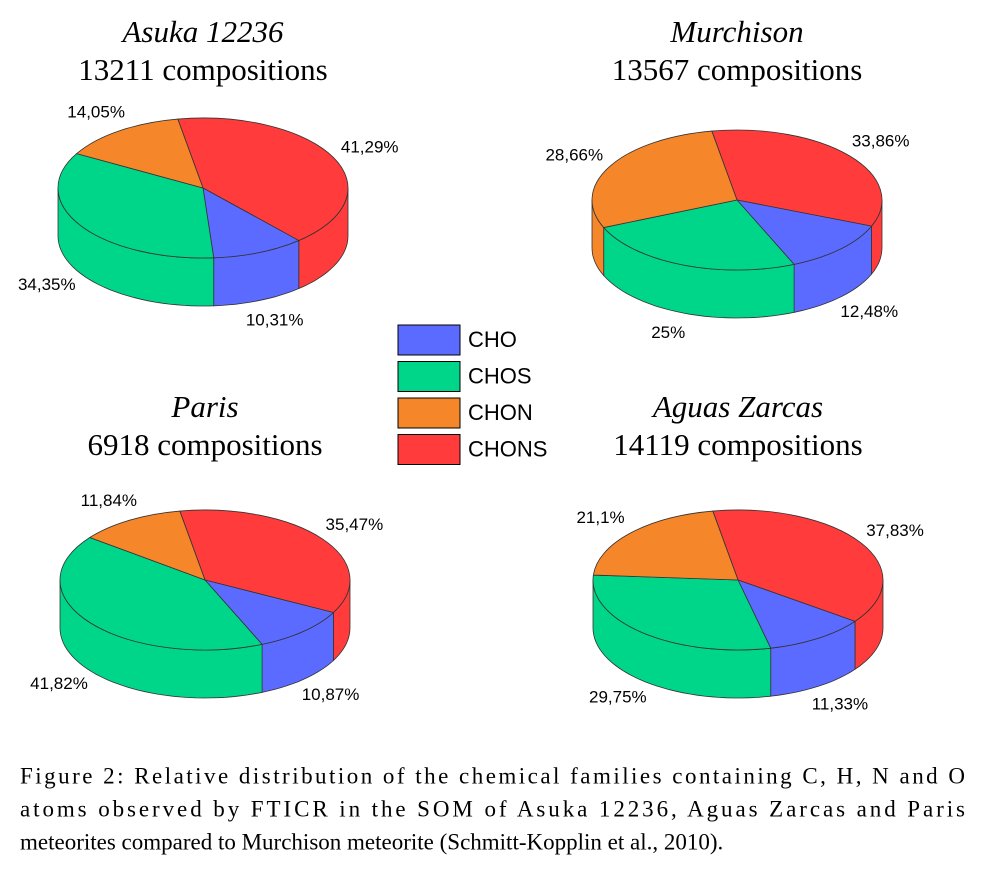  I want to click on data-label: 35,47%, so click(355, 524).